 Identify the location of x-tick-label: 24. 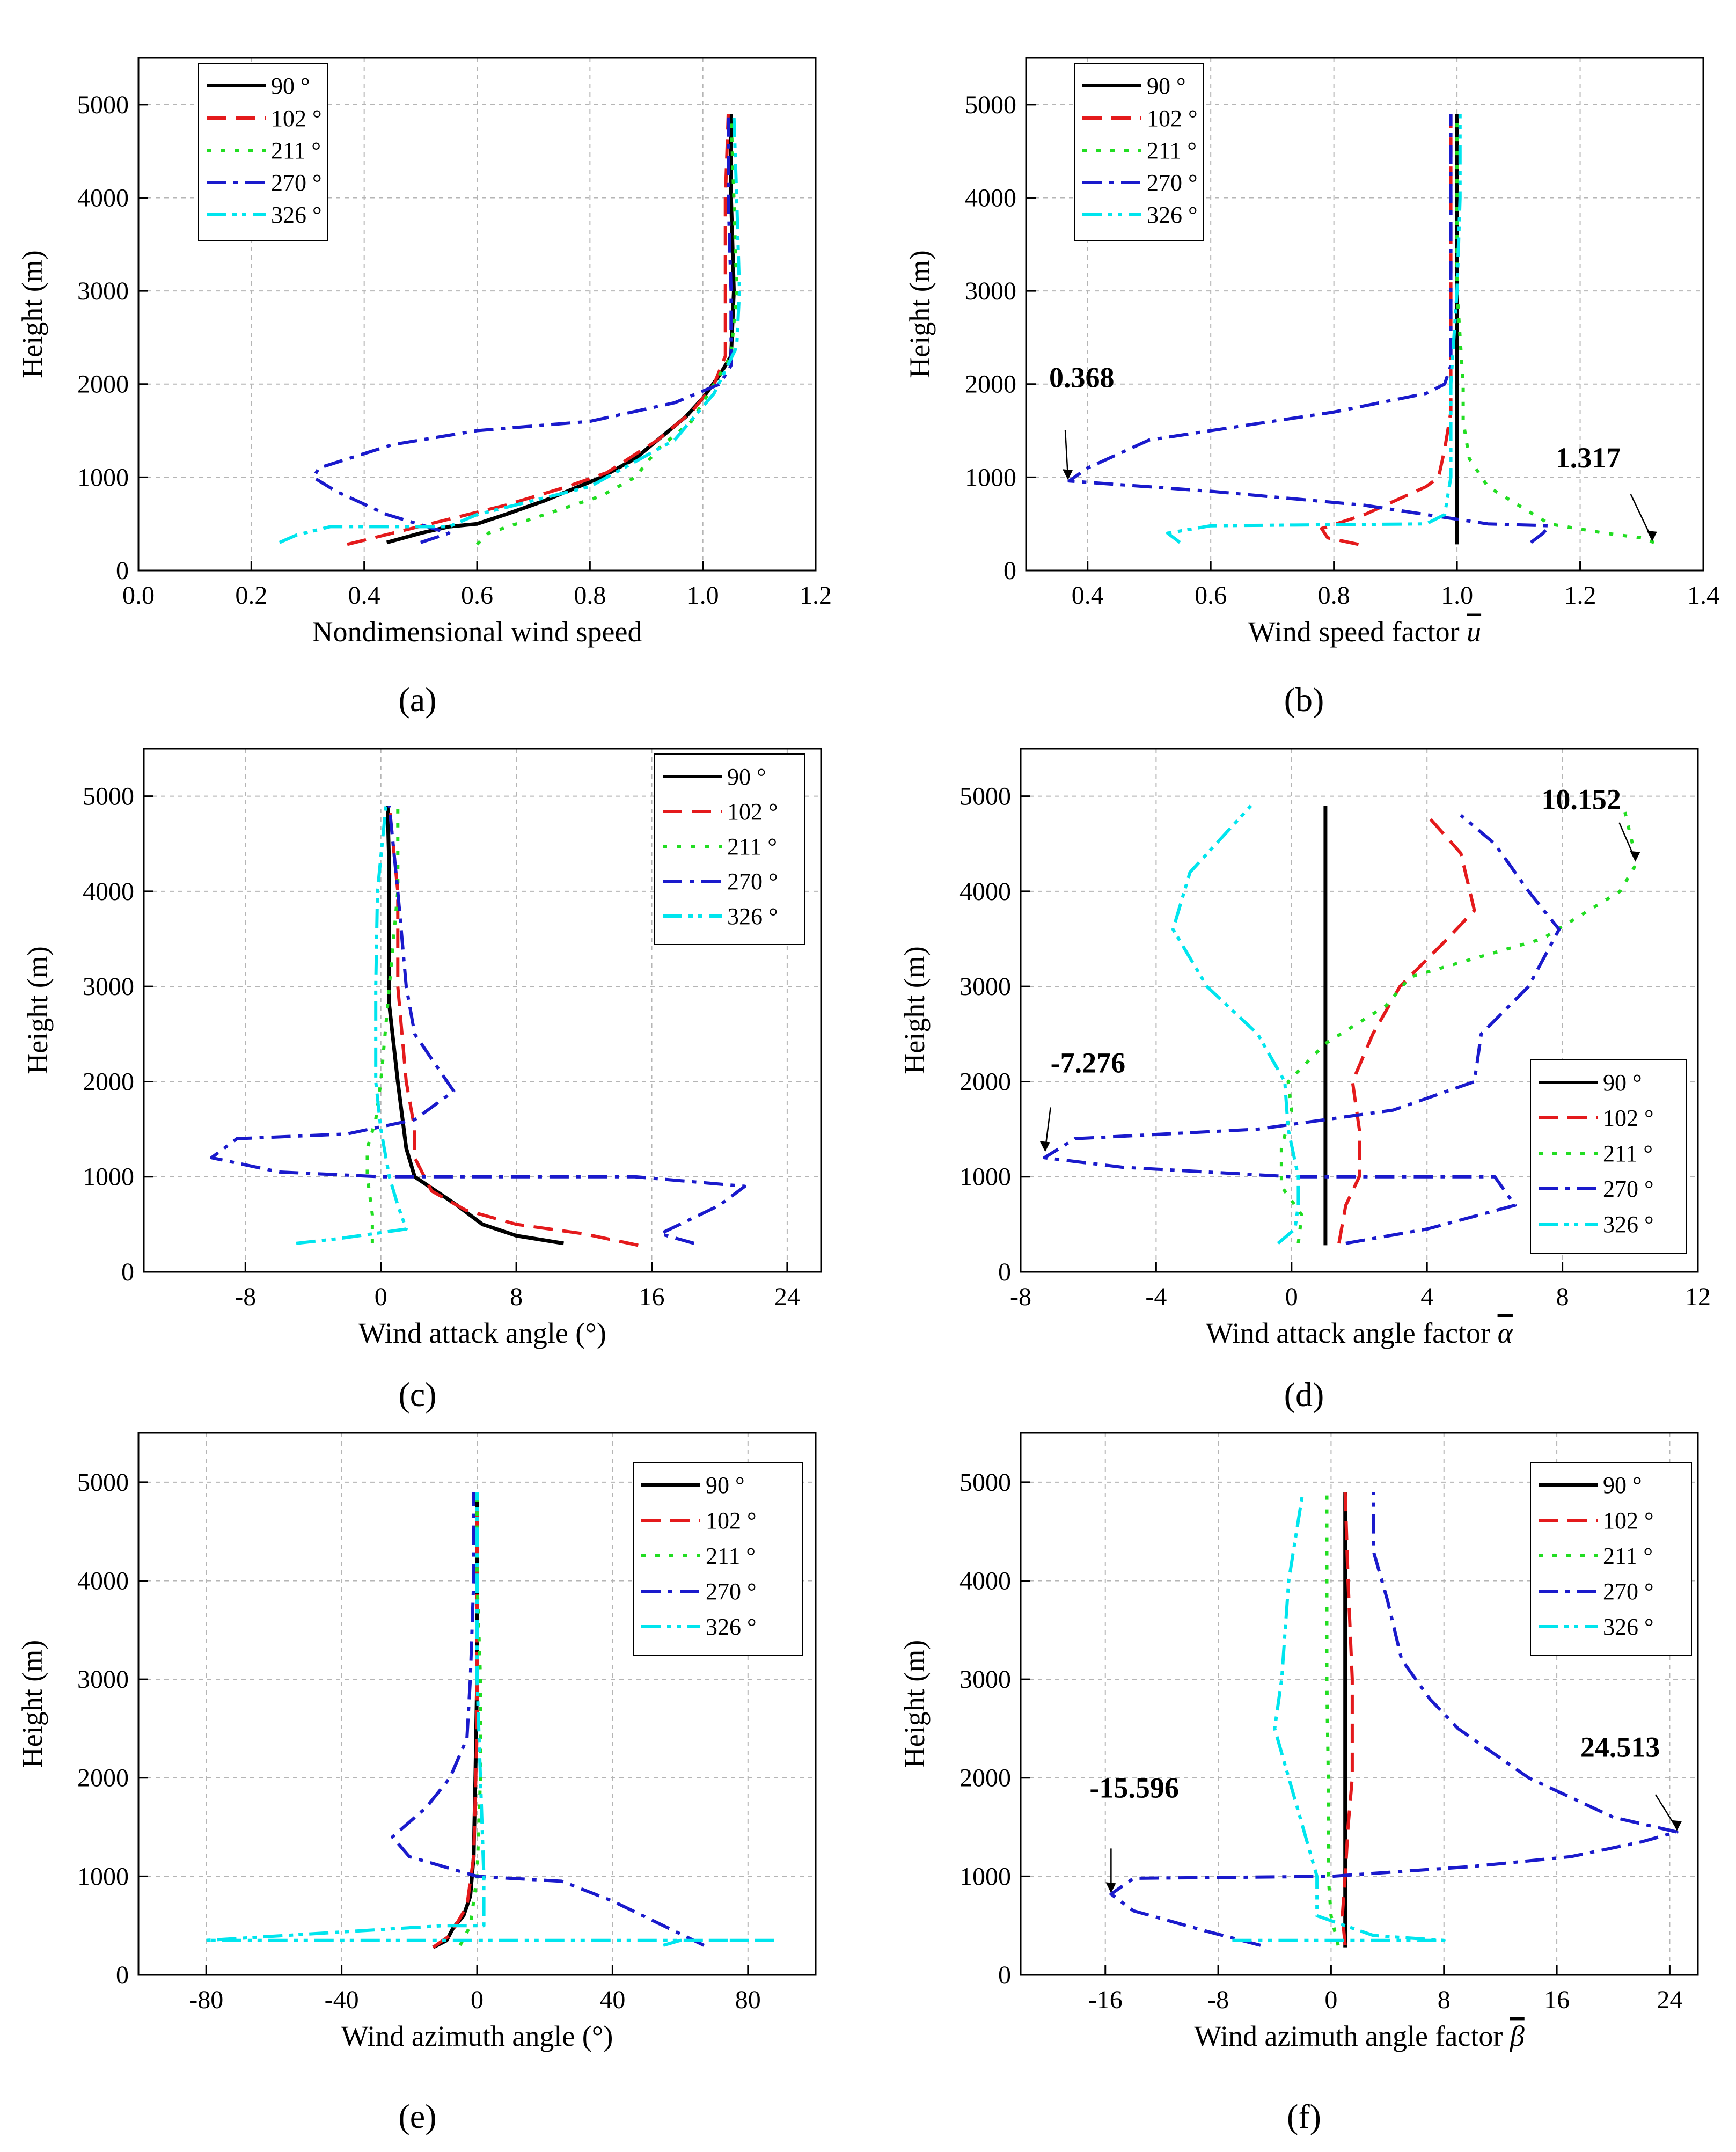
(1669, 2000).